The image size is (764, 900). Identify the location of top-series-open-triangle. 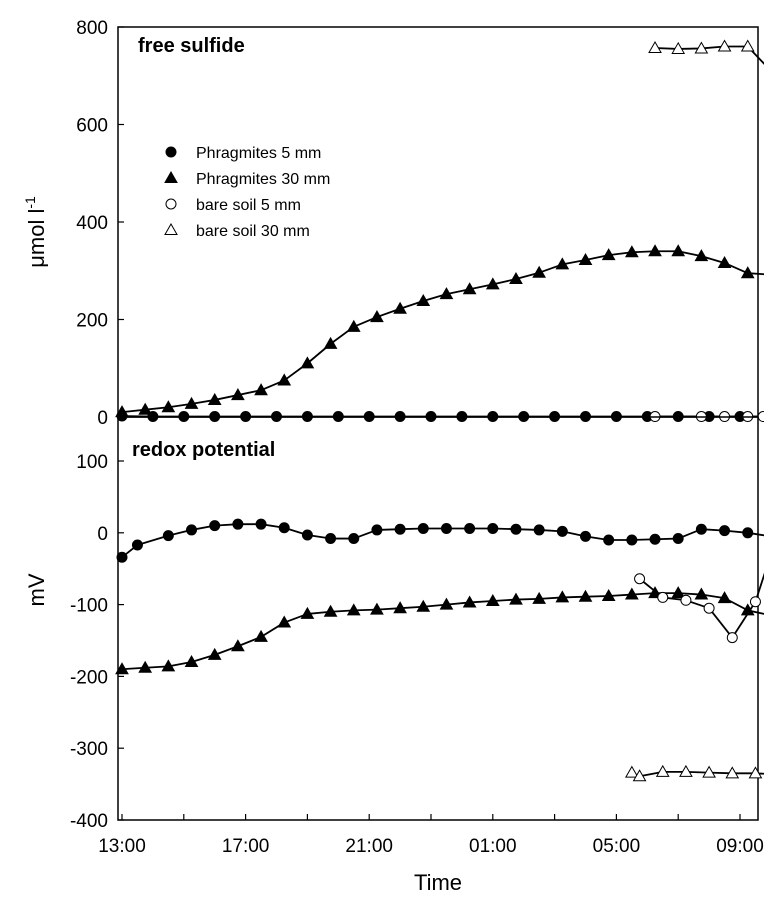
(706, 52).